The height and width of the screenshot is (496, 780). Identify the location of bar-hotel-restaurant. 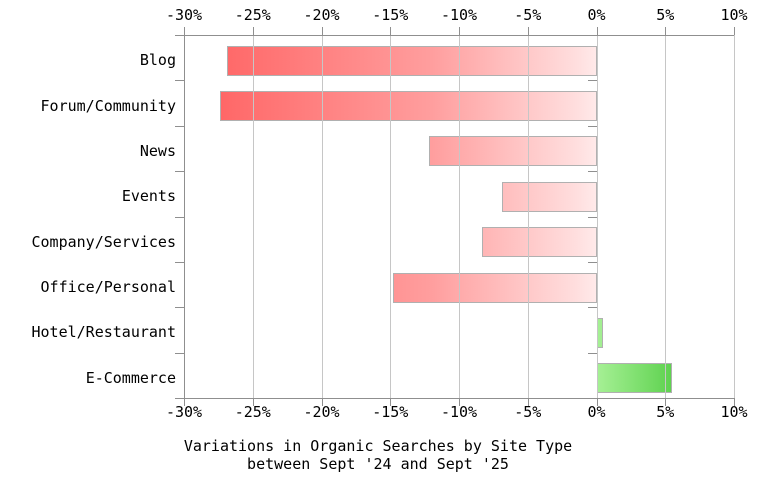
(600, 332).